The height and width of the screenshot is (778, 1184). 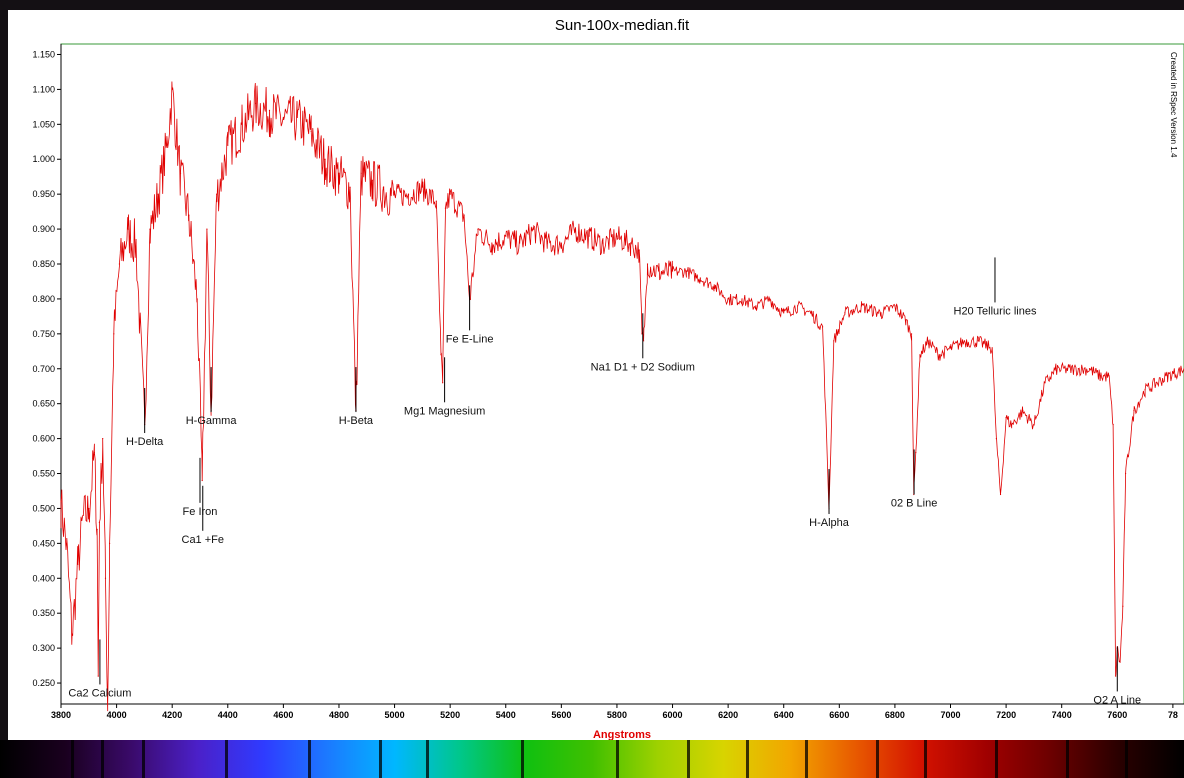 What do you see at coordinates (43, 613) in the screenshot?
I see `y-tick-label: 0.350` at bounding box center [43, 613].